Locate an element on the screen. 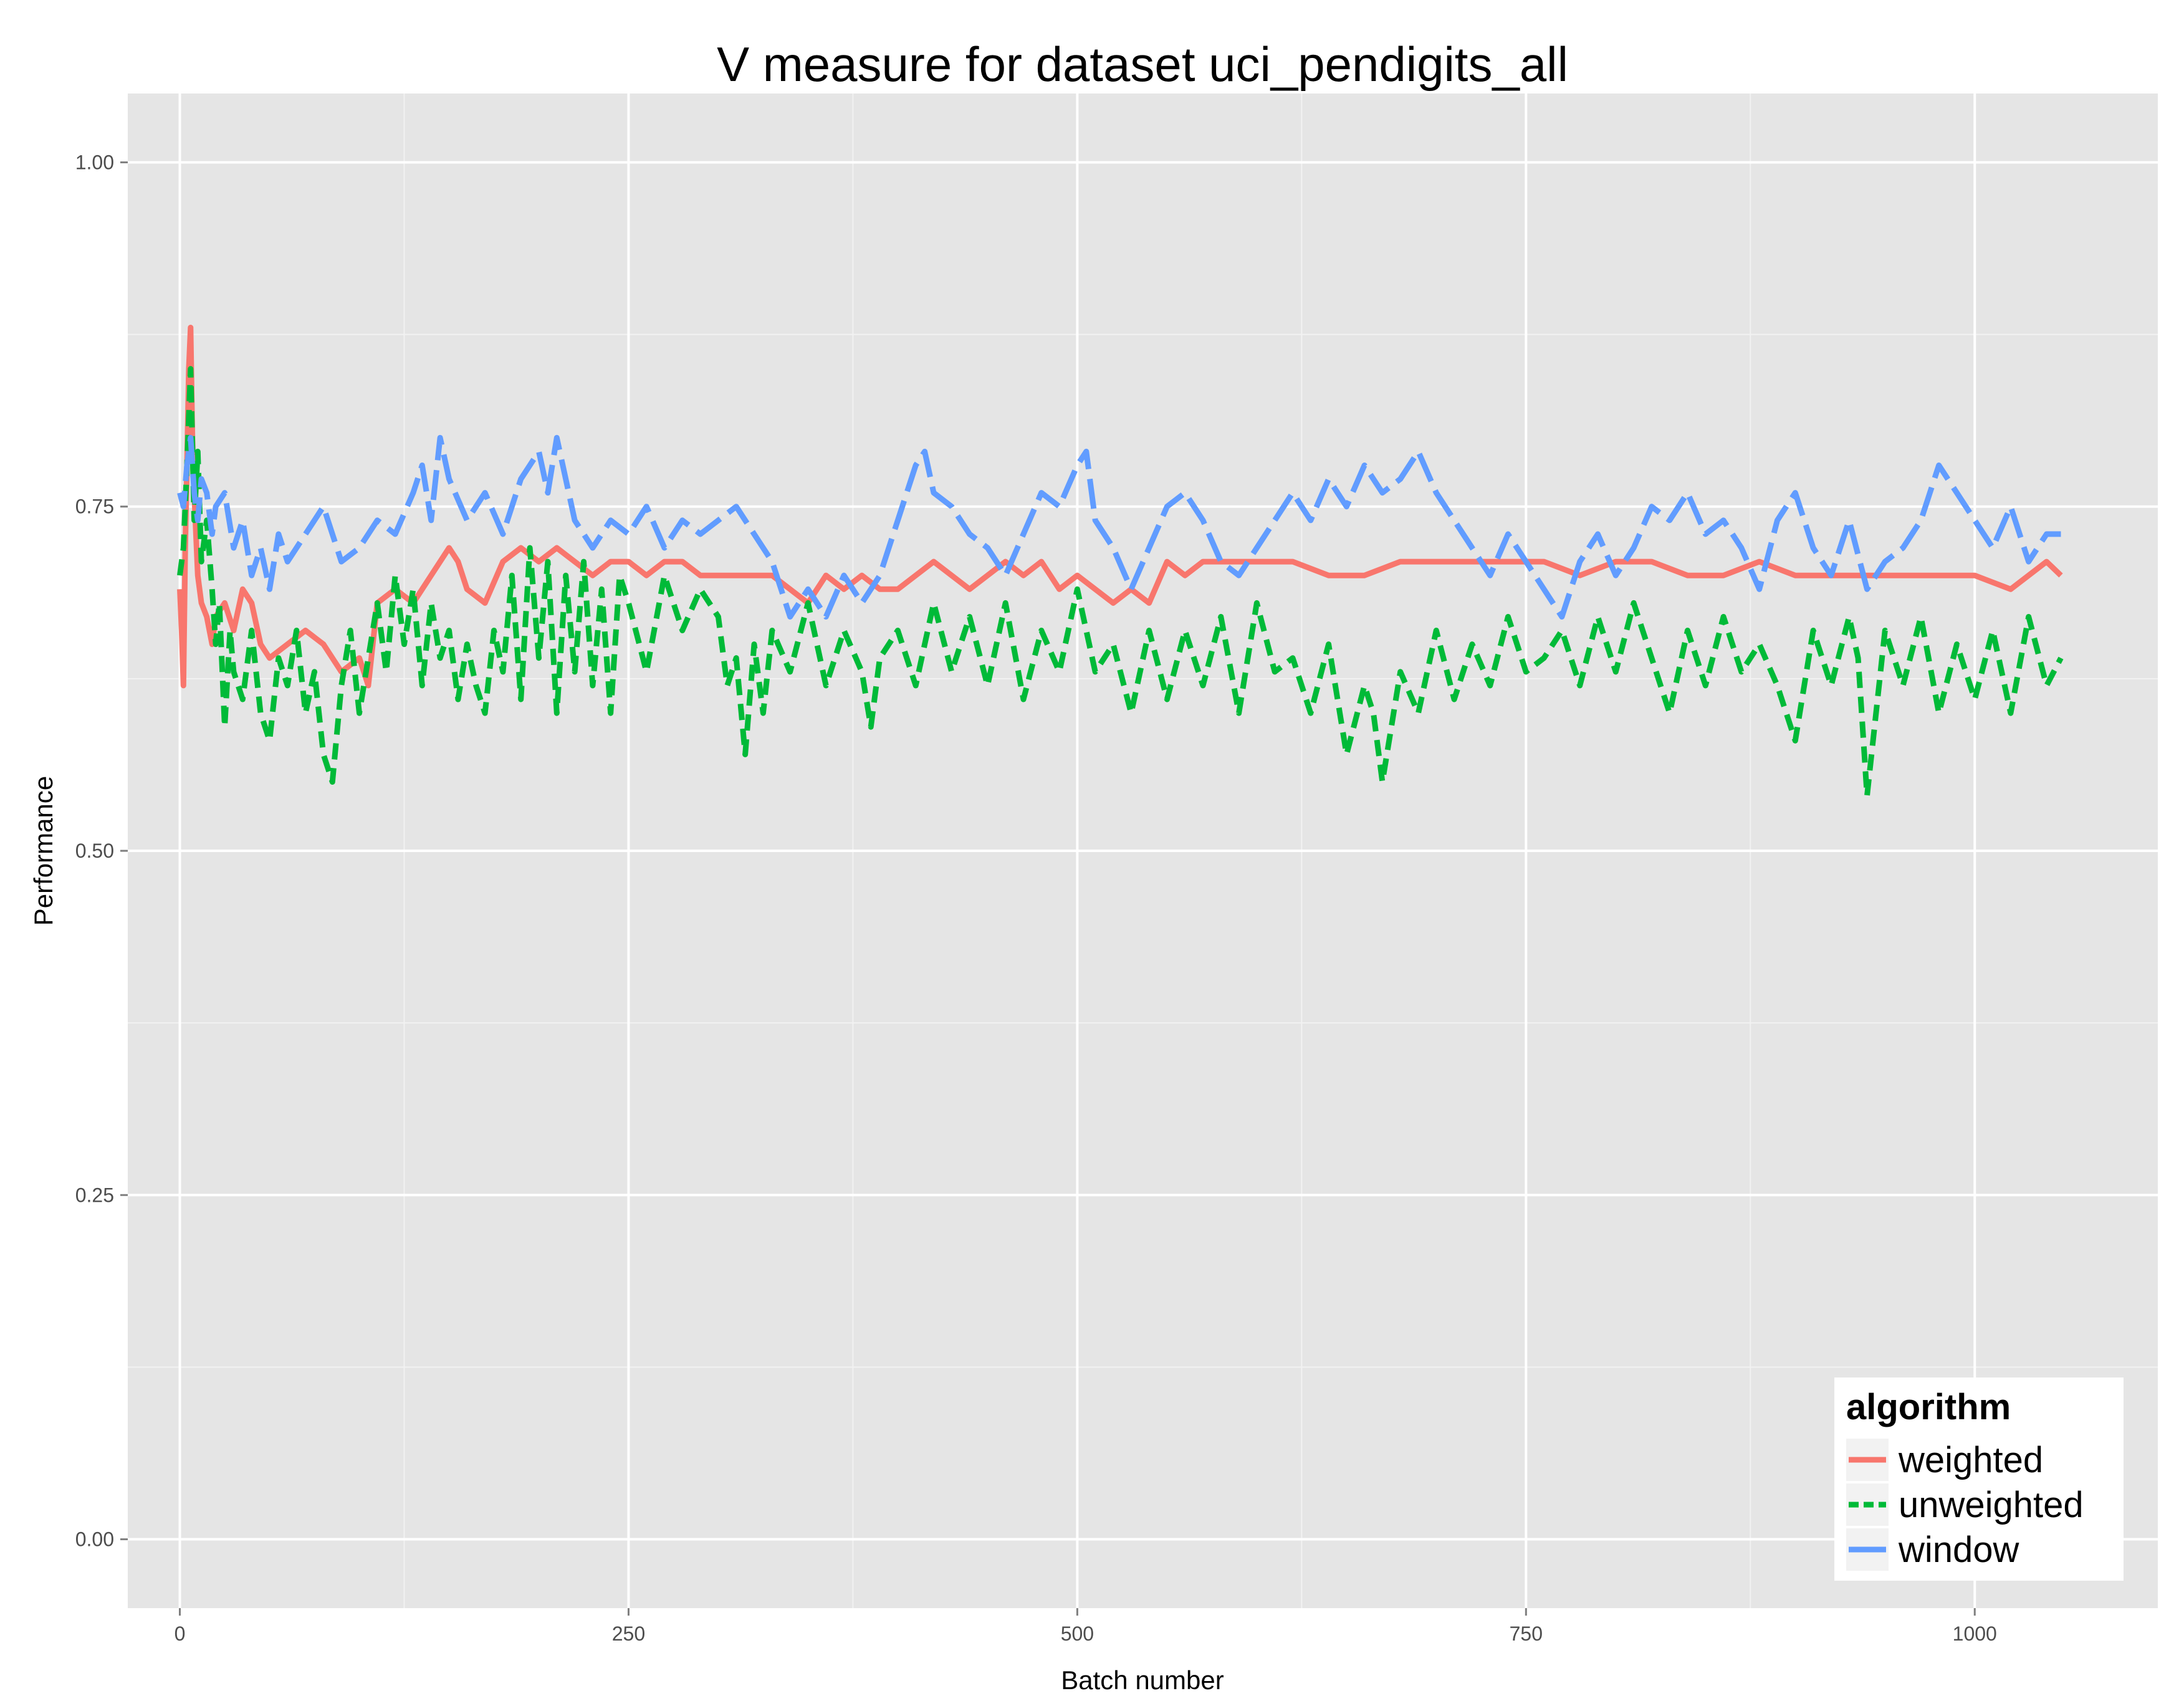  x-axis-title: Batch number is located at coordinates (1143, 1680).